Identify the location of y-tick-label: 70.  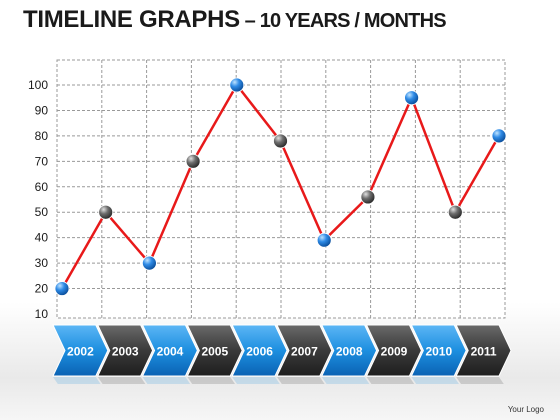
(42, 161).